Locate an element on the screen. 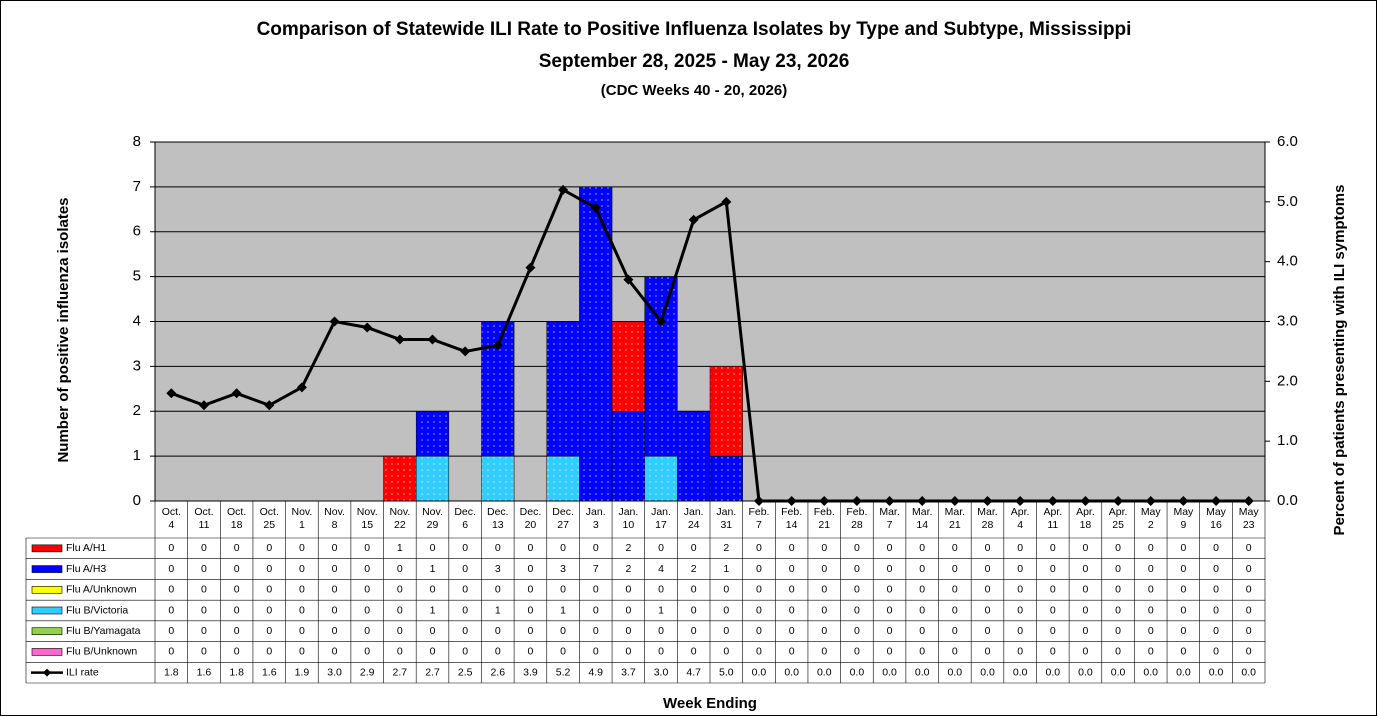 The width and height of the screenshot is (1378, 717). x-tick-label: Apr. 25 is located at coordinates (1118, 518).